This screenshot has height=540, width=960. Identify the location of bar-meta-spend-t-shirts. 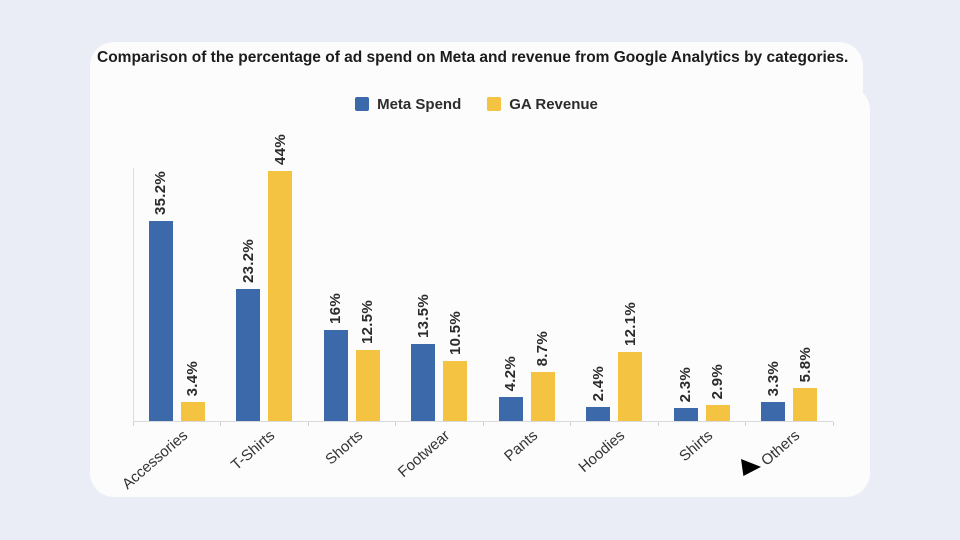
(248, 355).